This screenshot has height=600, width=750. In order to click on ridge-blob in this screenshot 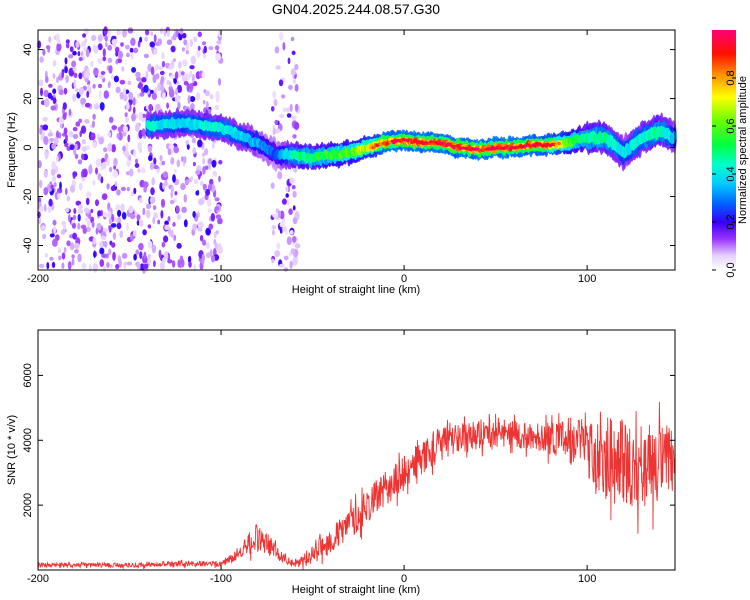, I will do `click(559, 144)`.